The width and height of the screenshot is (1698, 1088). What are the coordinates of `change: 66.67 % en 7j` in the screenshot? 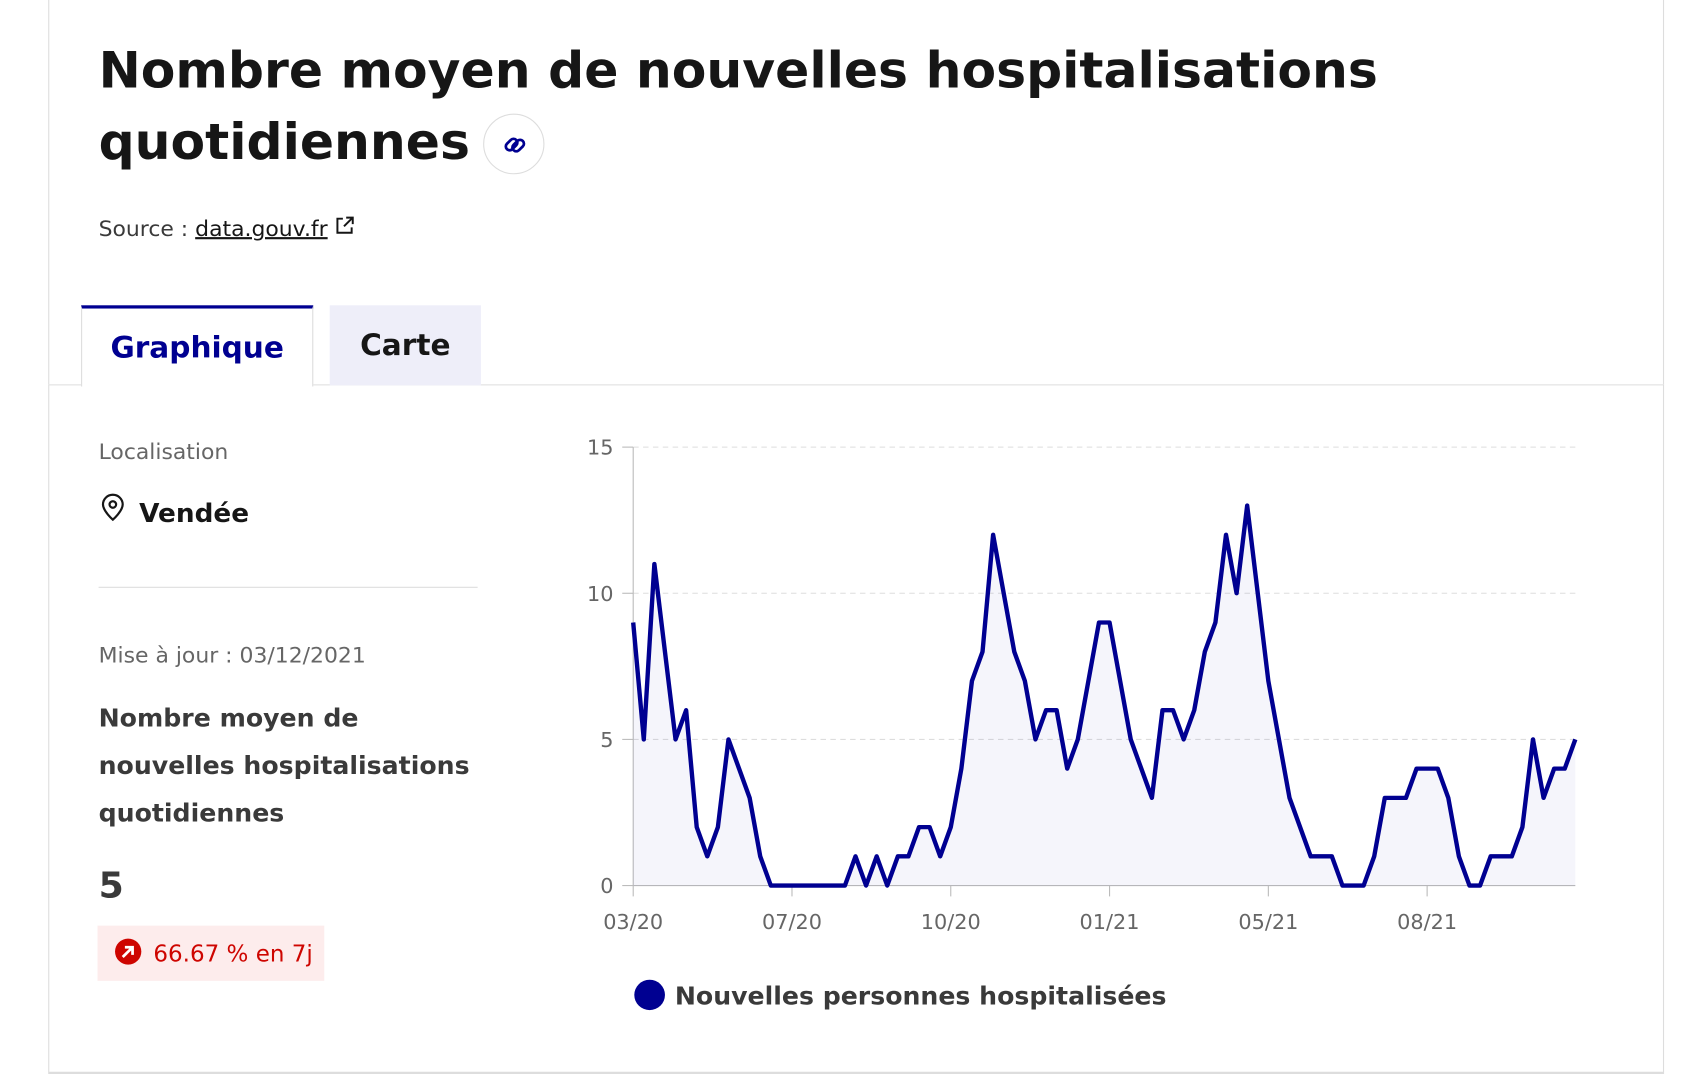 It's located at (233, 953).